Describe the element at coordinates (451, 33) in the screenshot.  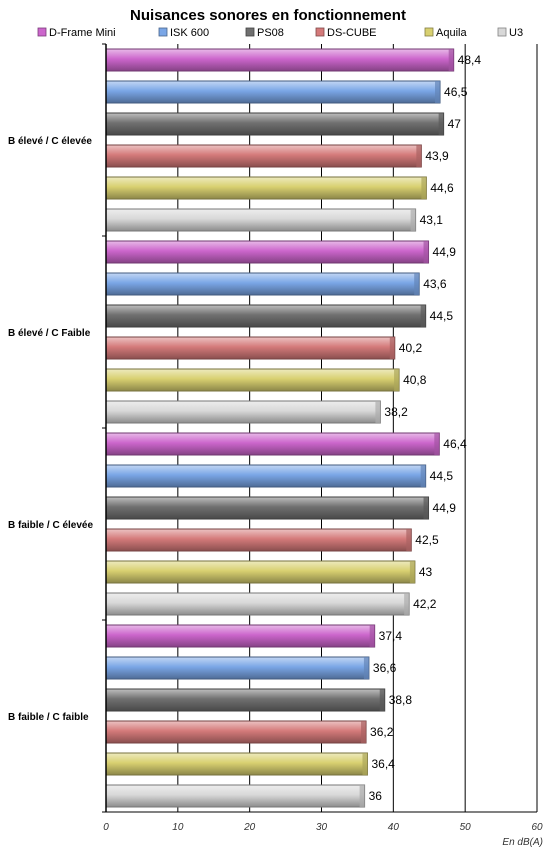
I see `legend-label: Aquila` at that location.